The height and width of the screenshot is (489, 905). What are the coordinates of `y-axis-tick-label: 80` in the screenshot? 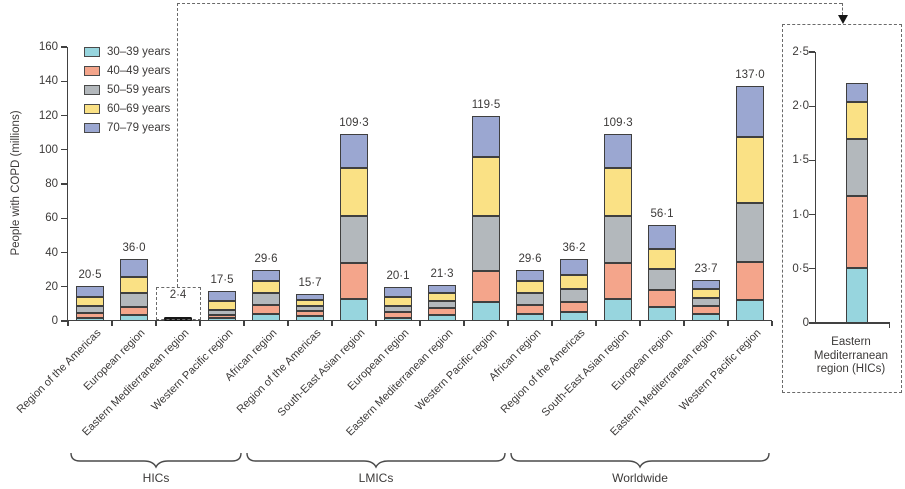 It's located at (51, 184).